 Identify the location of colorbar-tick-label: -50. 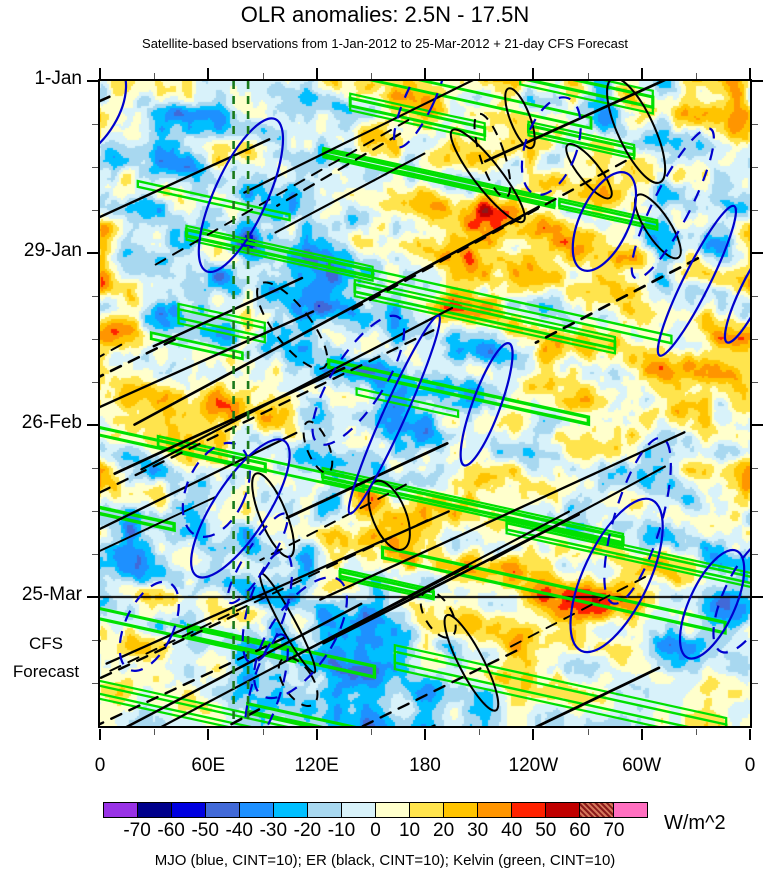
(205, 830).